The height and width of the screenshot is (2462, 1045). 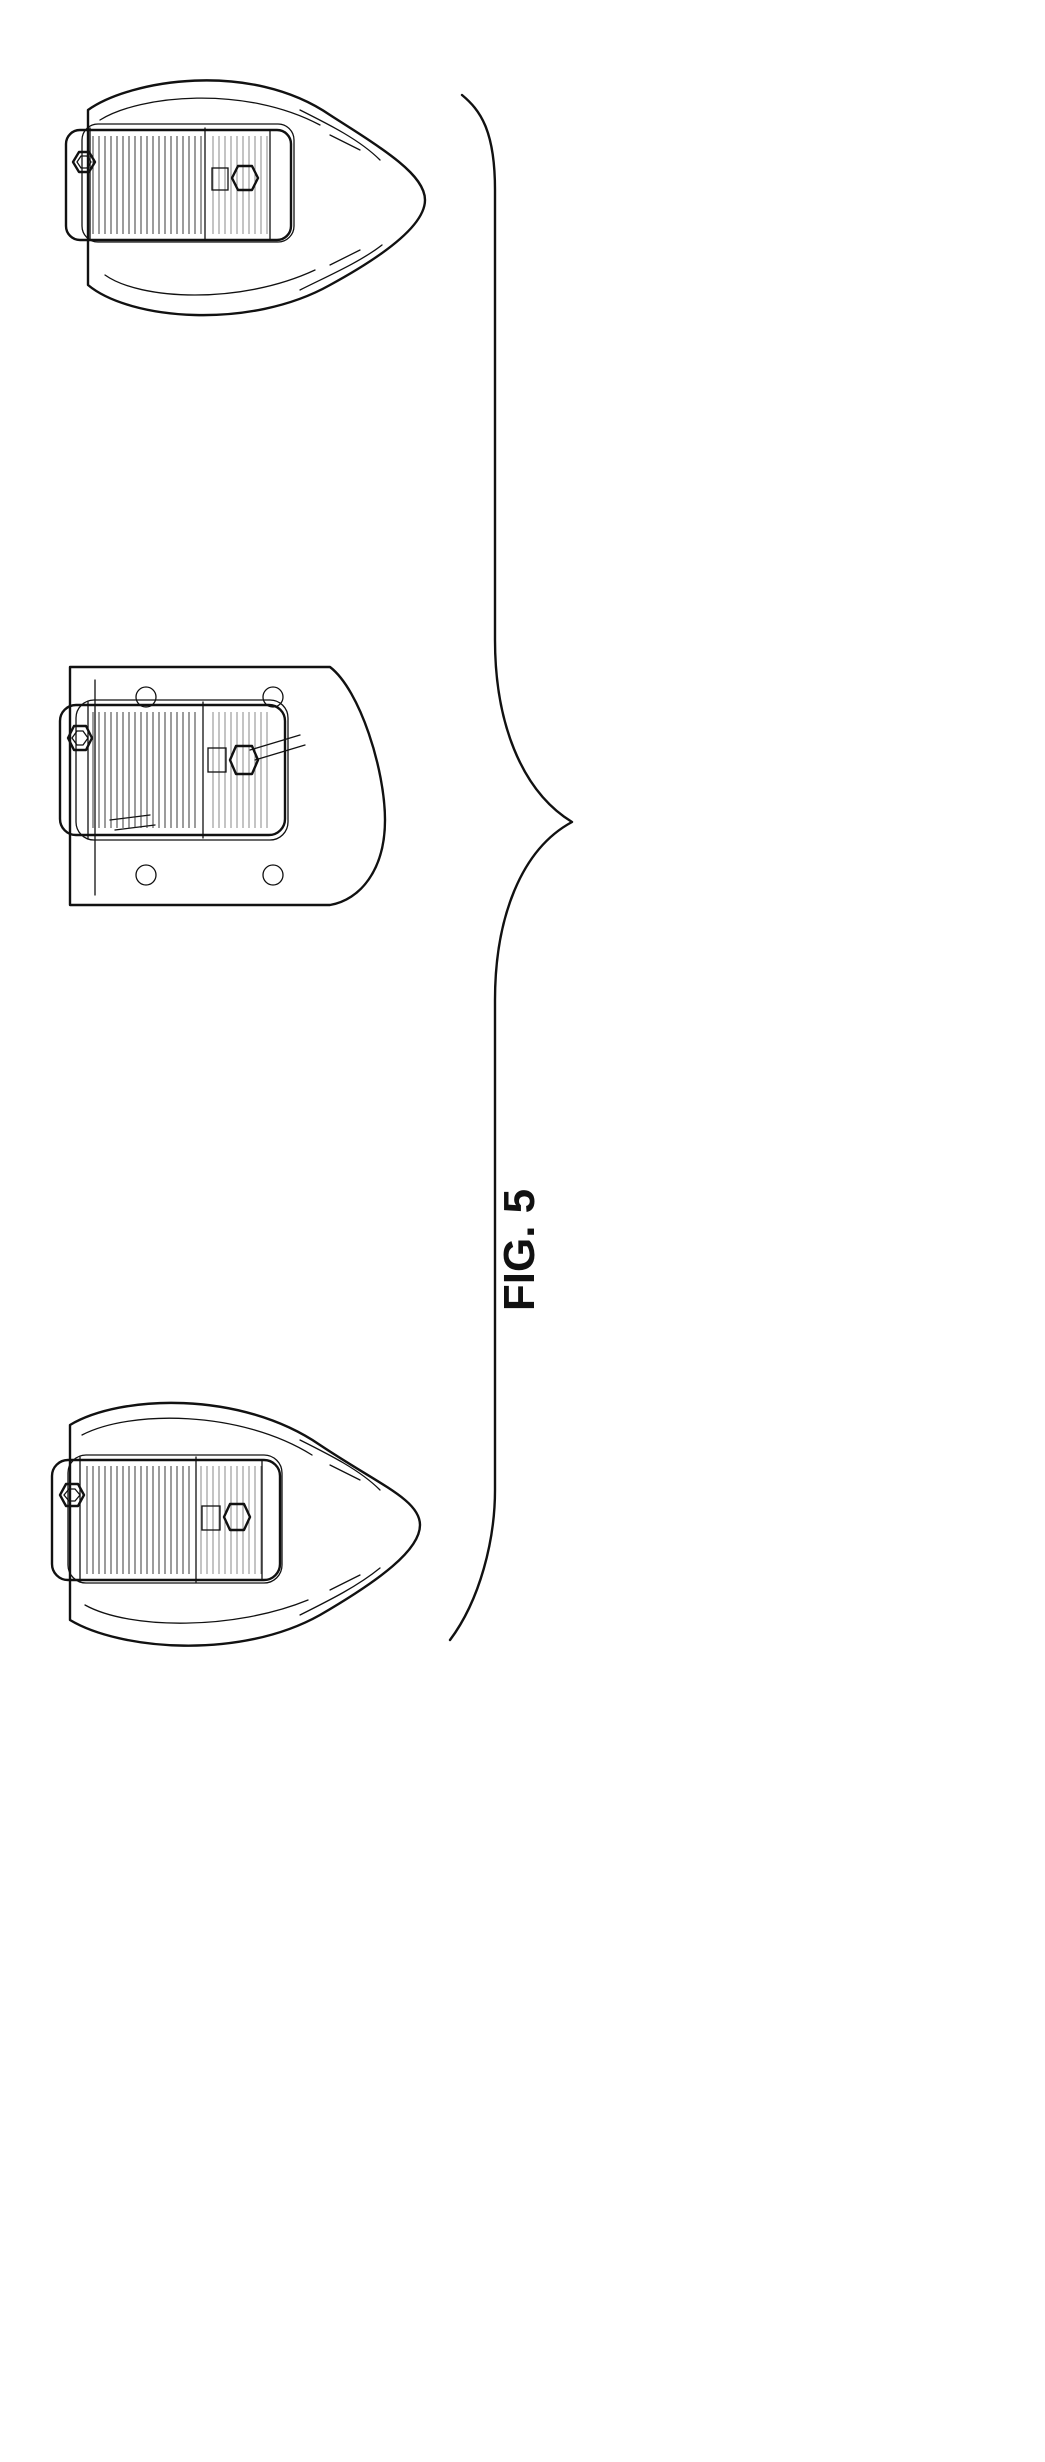 What do you see at coordinates (180, 183) in the screenshot?
I see `top-lamp-unit` at bounding box center [180, 183].